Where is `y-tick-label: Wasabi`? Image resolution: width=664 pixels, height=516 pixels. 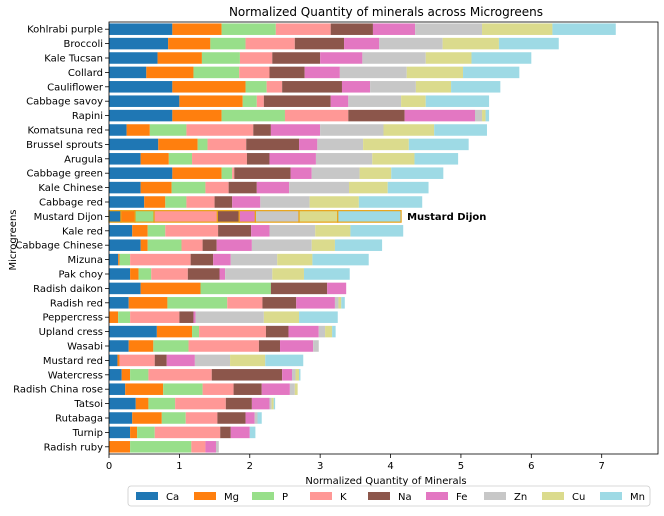 y-tick-label: Wasabi is located at coordinates (85, 347).